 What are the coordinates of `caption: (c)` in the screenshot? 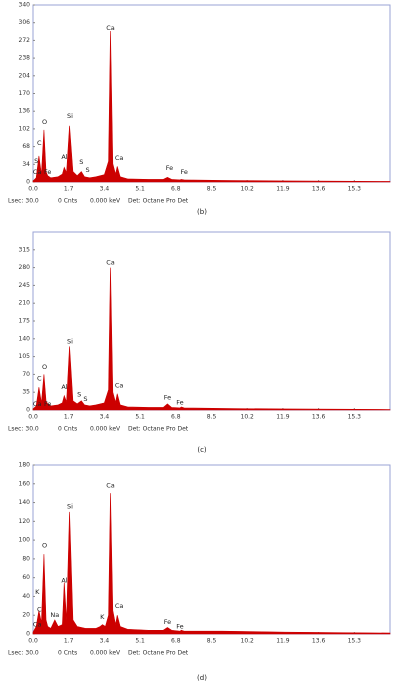 It's located at (202, 450).